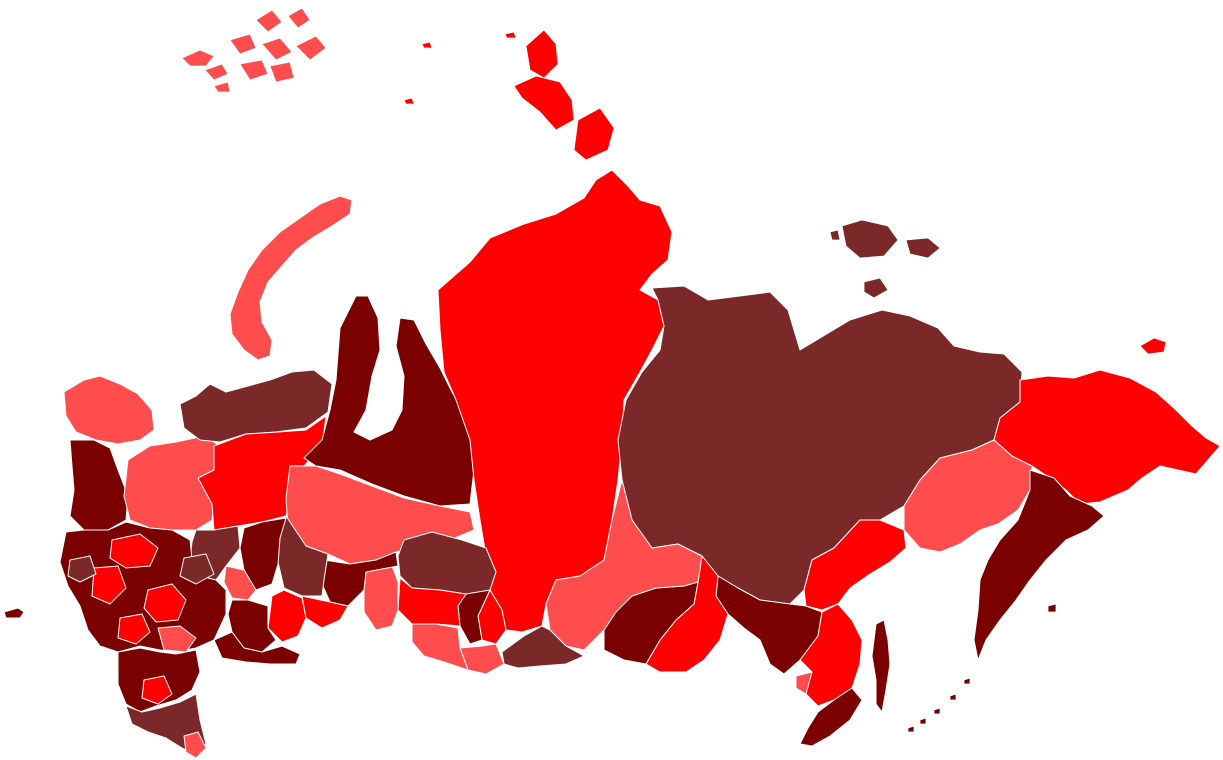 Image resolution: width=1223 pixels, height=760 pixels. What do you see at coordinates (1153, 346) in the screenshot?
I see `region-wrangel-island` at bounding box center [1153, 346].